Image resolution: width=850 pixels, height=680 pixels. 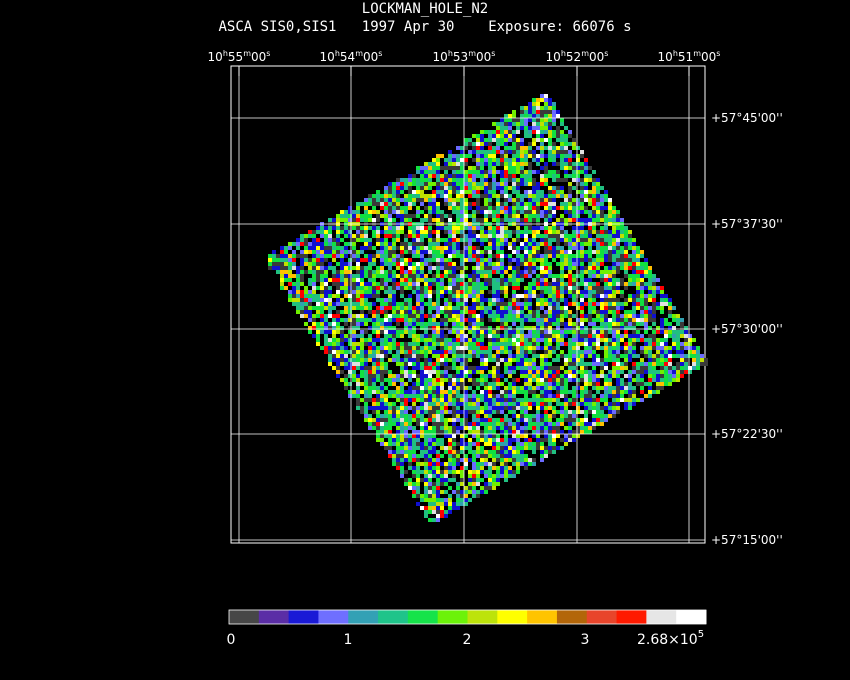 I want to click on dec-tick-label: +57°37'30'', so click(x=747, y=224).